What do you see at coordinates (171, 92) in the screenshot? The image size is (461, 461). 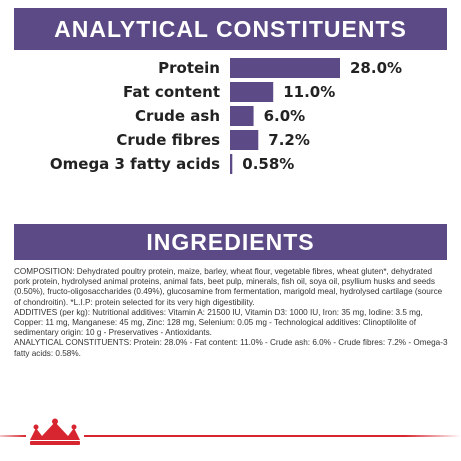 I see `category-label-fat-content: Fat content` at bounding box center [171, 92].